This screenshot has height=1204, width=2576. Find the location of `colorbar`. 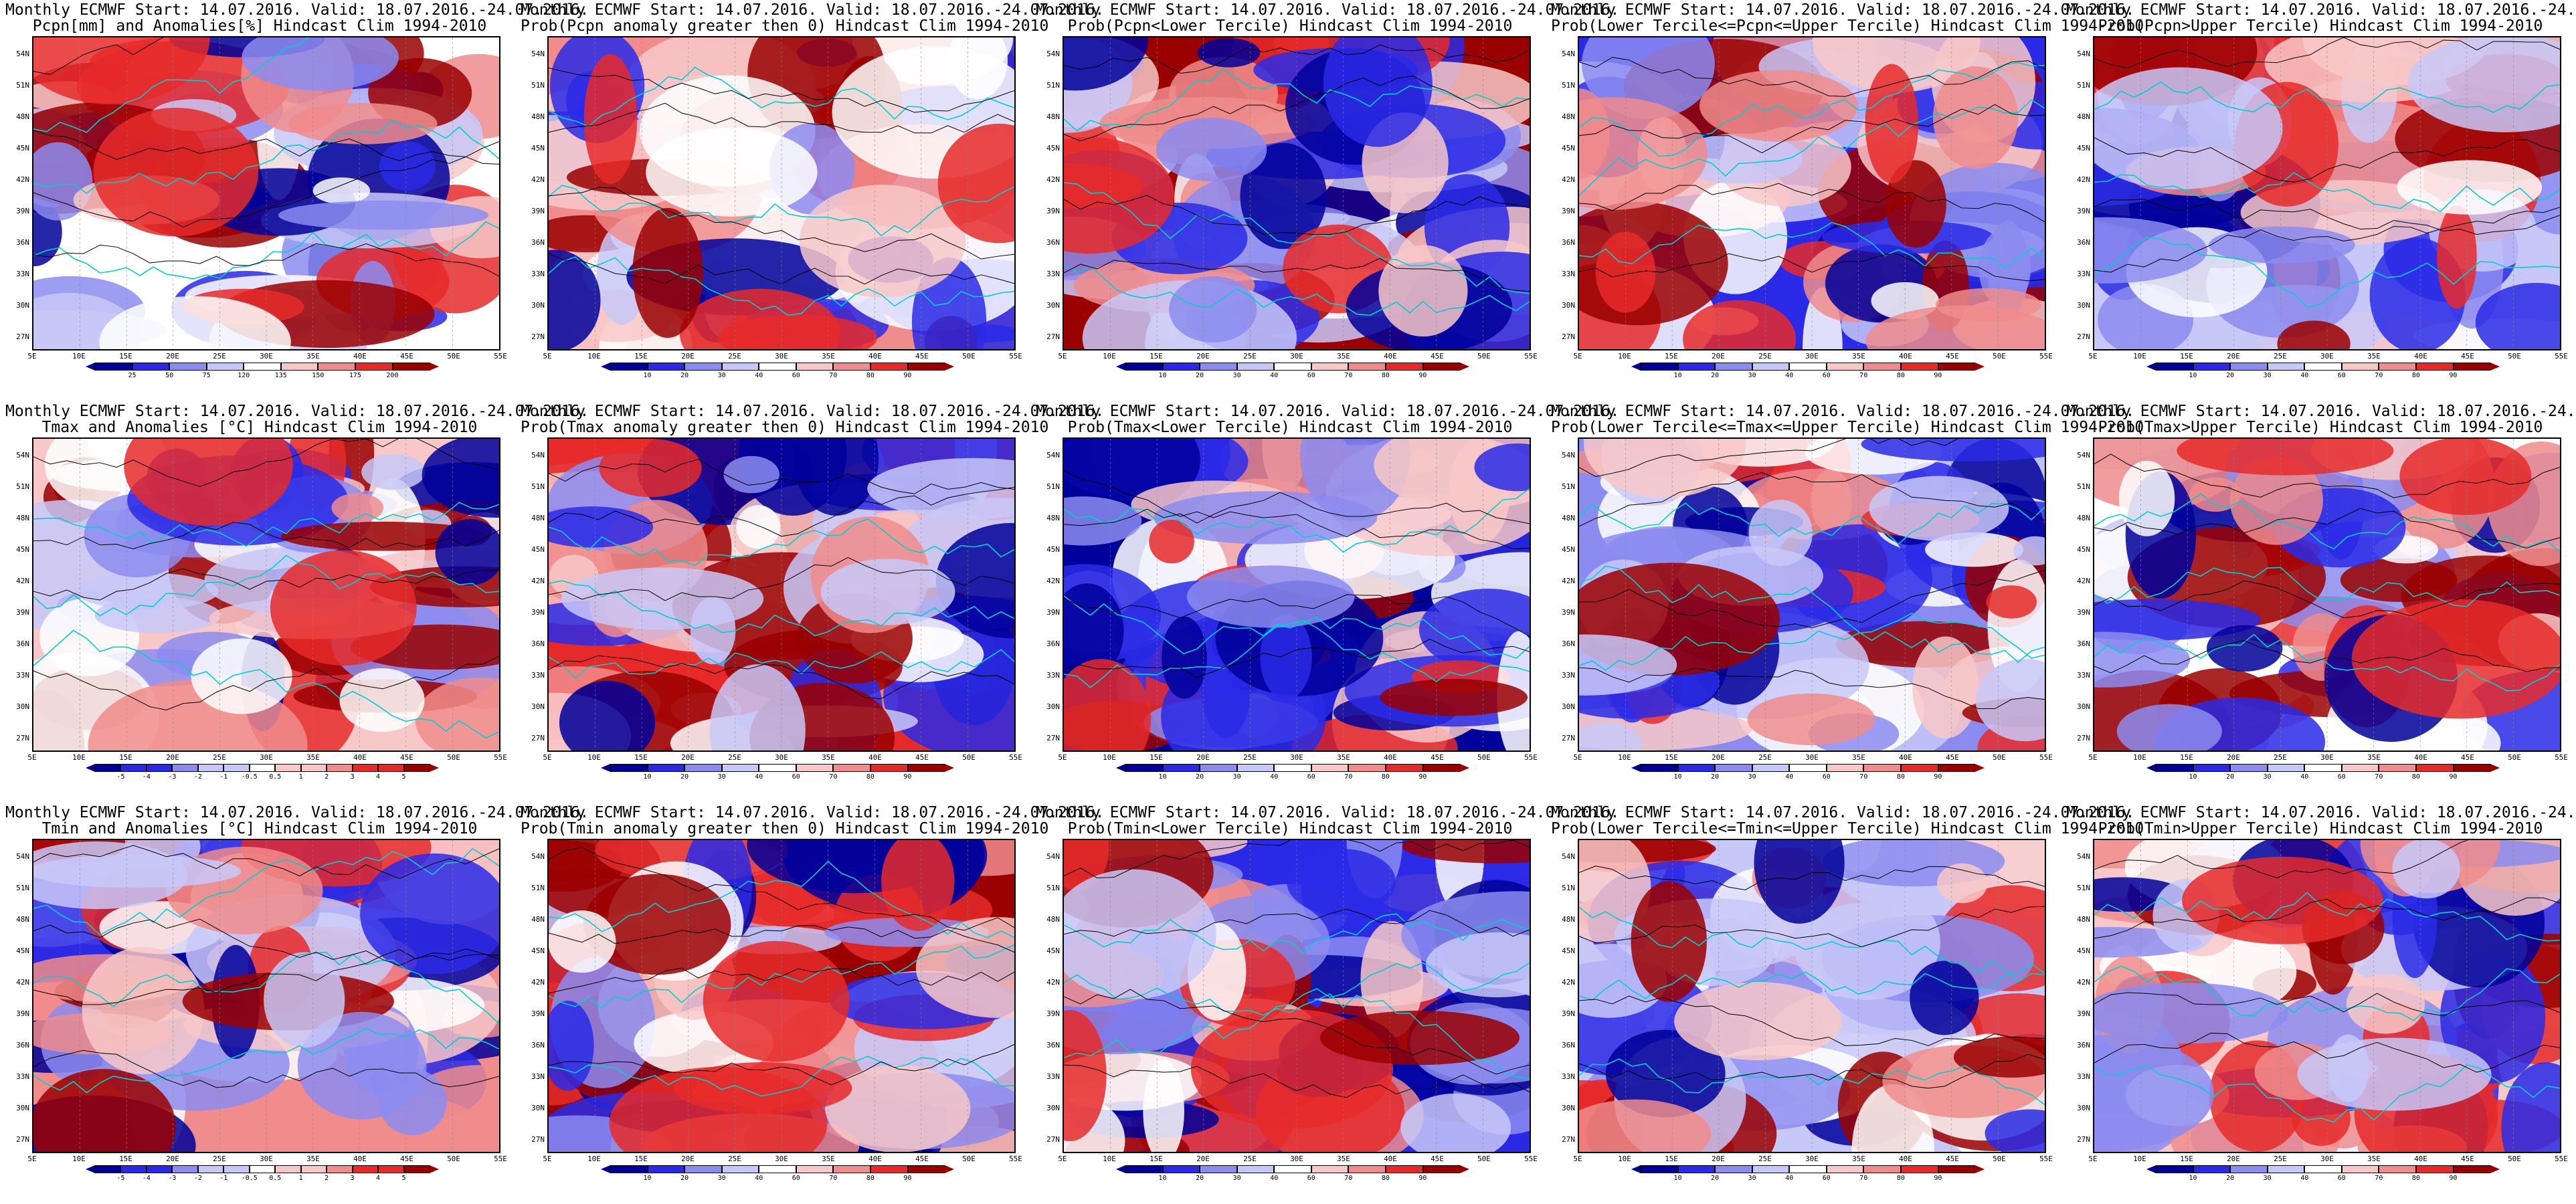

colorbar is located at coordinates (2323, 1169).